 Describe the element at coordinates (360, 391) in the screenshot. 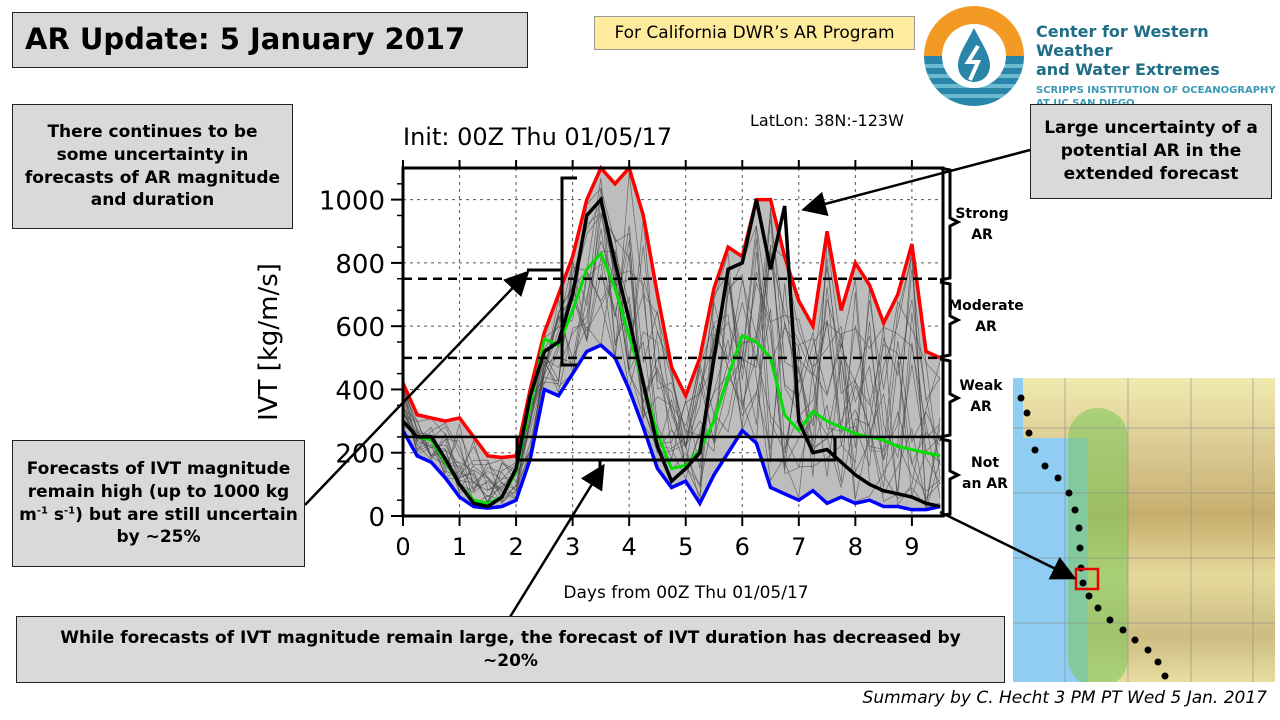

I see `y-tick-label: 400` at that location.